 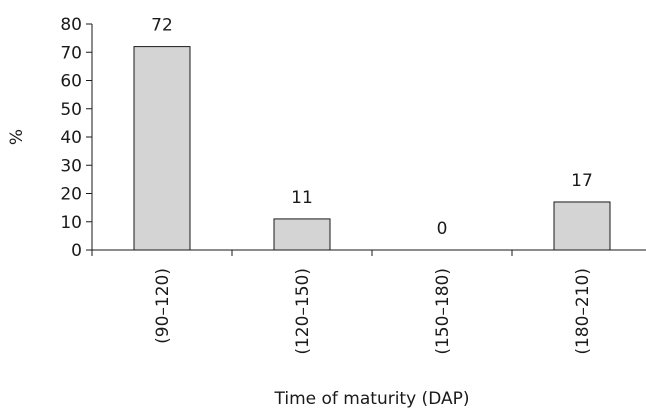 What do you see at coordinates (71, 25) in the screenshot?
I see `y-tick-label: 80` at bounding box center [71, 25].